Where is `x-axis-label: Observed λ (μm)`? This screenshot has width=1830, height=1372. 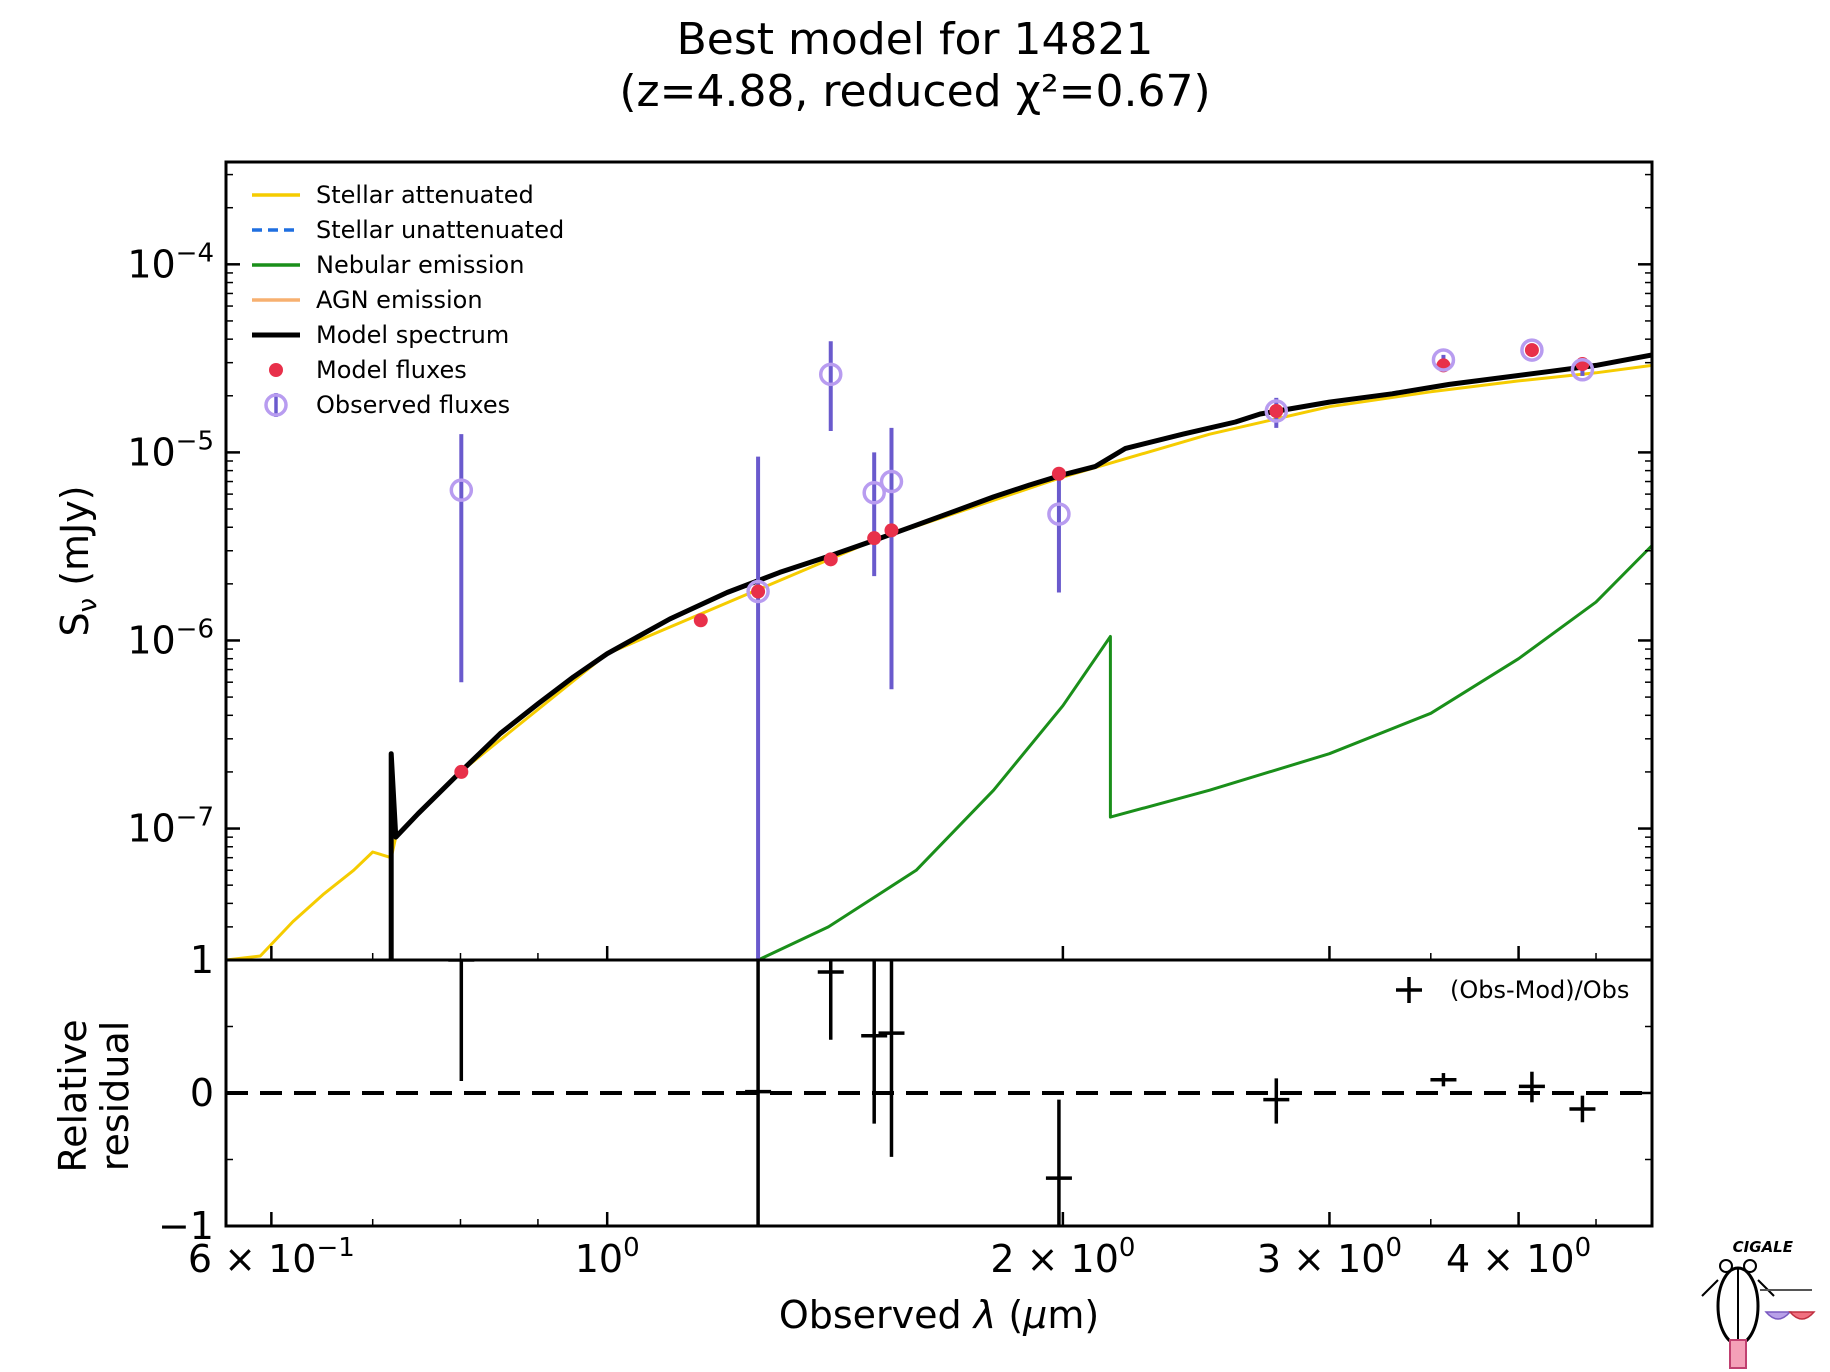 x-axis-label: Observed λ (μm) is located at coordinates (939, 1315).